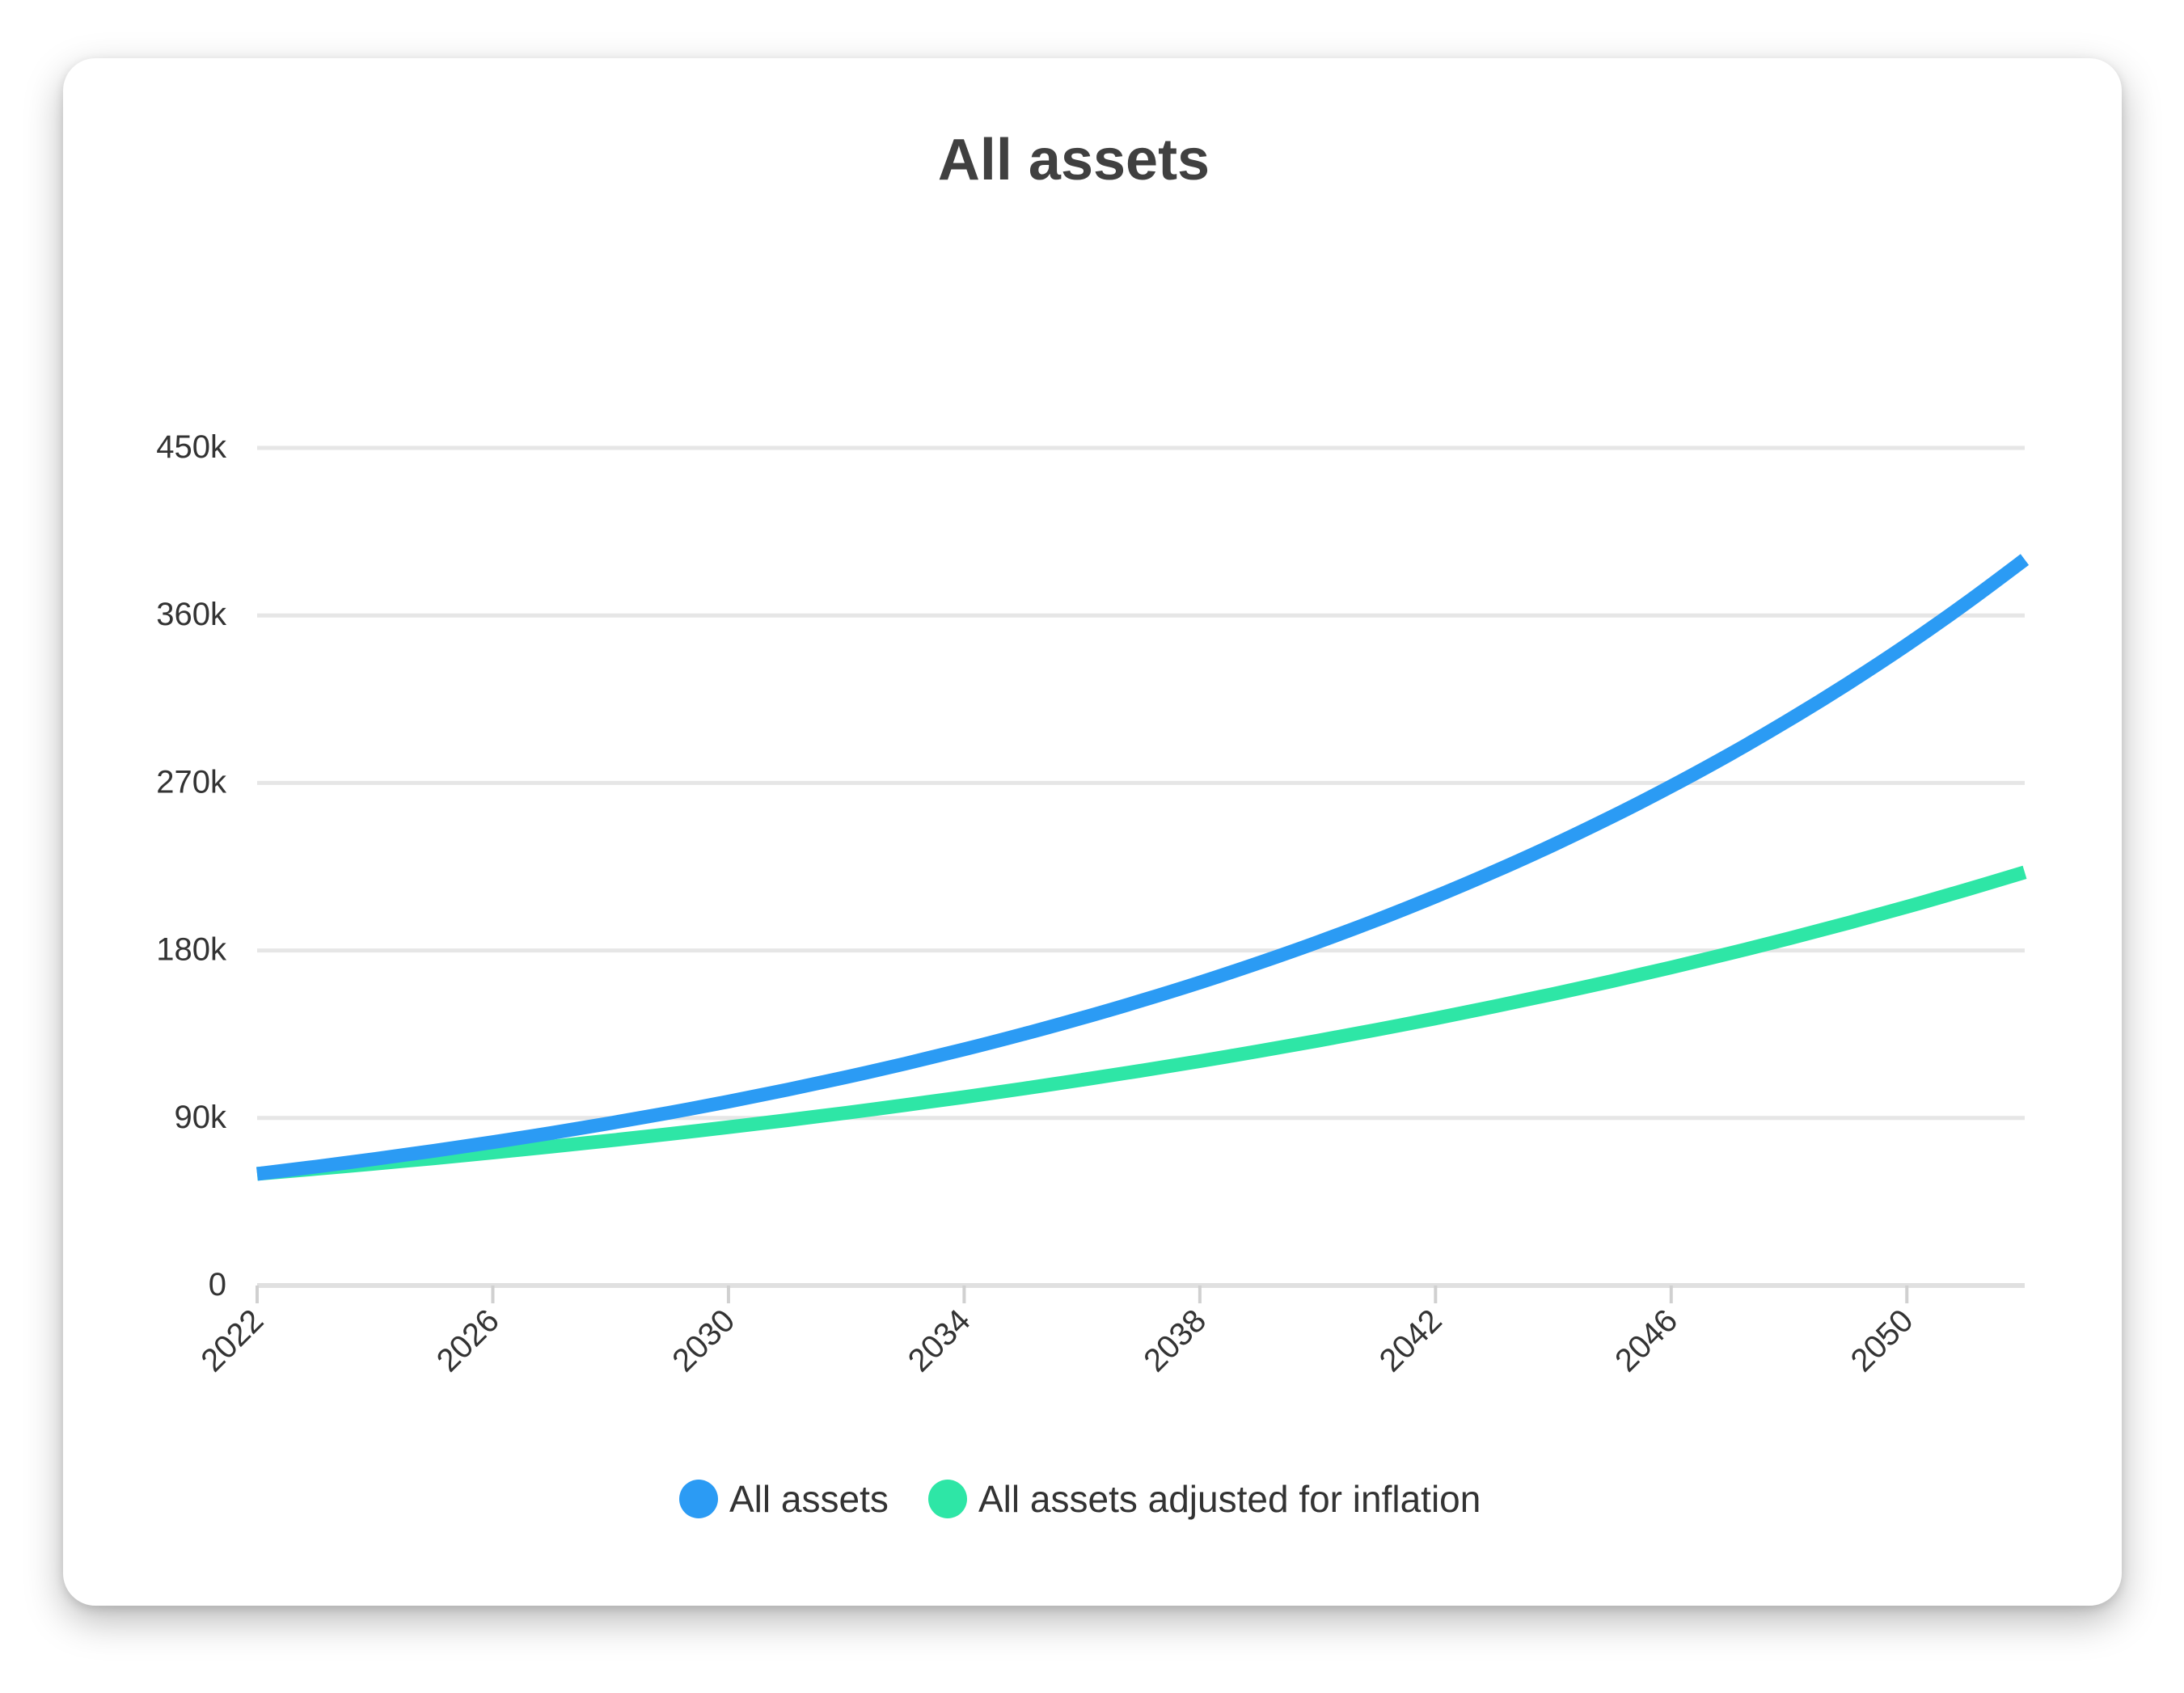 Image resolution: width=2184 pixels, height=1693 pixels. Describe the element at coordinates (1229, 1499) in the screenshot. I see `legend-label: All assets adjusted for inflation` at that location.